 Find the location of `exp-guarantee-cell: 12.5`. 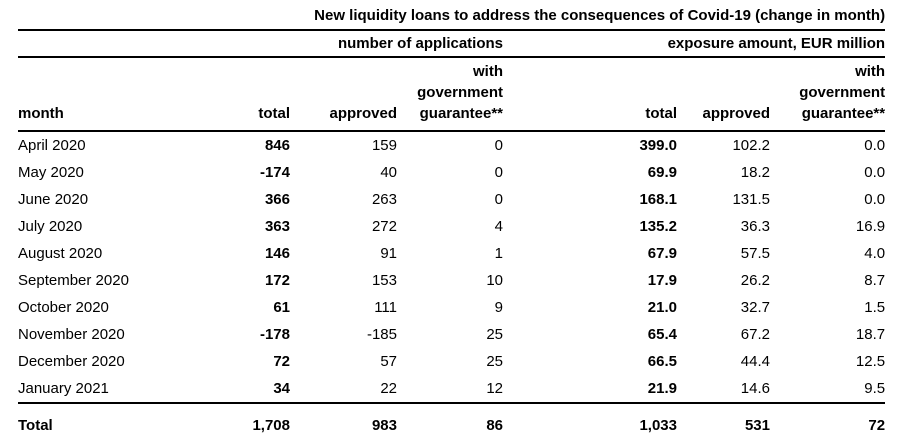

exp-guarantee-cell: 12.5 is located at coordinates (870, 361).